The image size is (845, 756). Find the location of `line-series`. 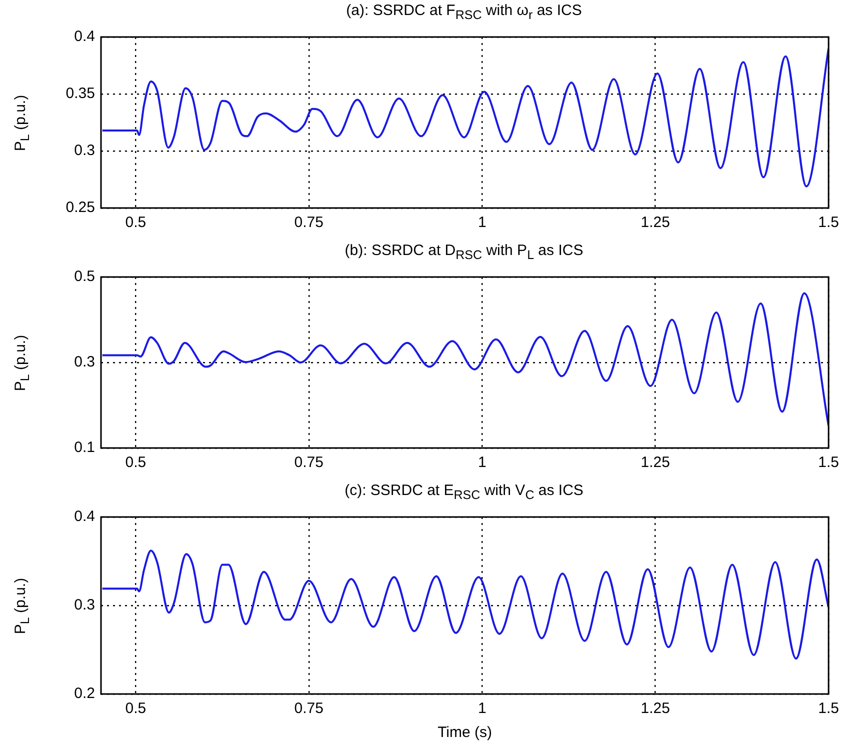

line-series is located at coordinates (465, 605).